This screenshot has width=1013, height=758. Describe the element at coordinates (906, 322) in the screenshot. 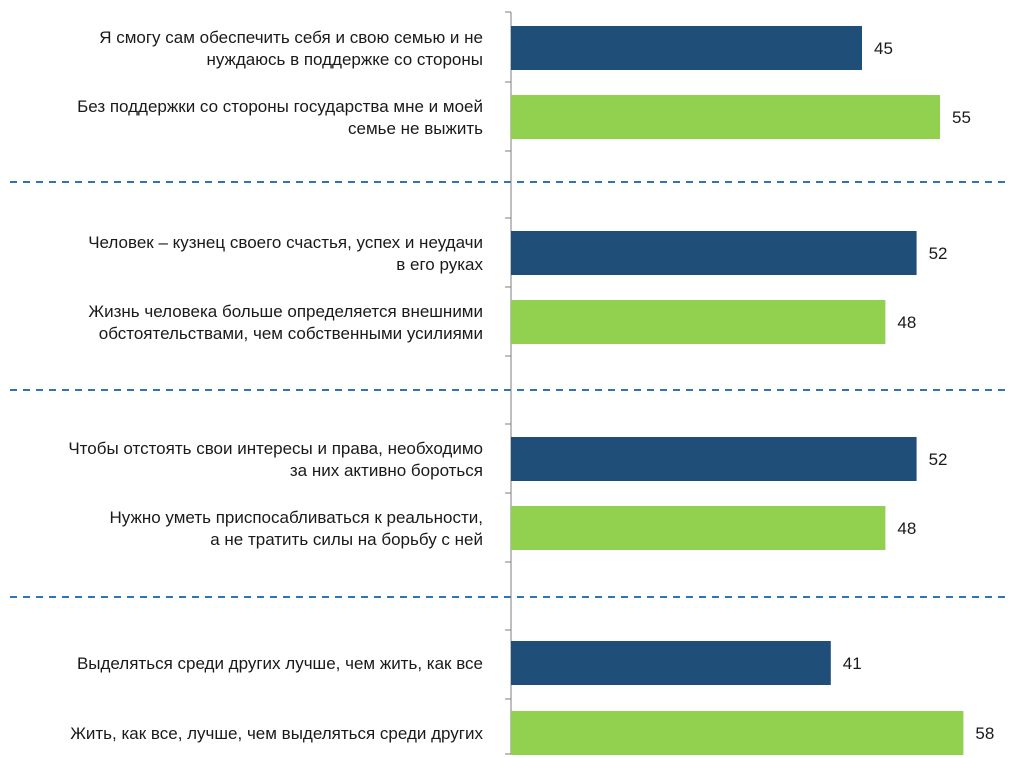

I see `data-label-4: 48` at that location.